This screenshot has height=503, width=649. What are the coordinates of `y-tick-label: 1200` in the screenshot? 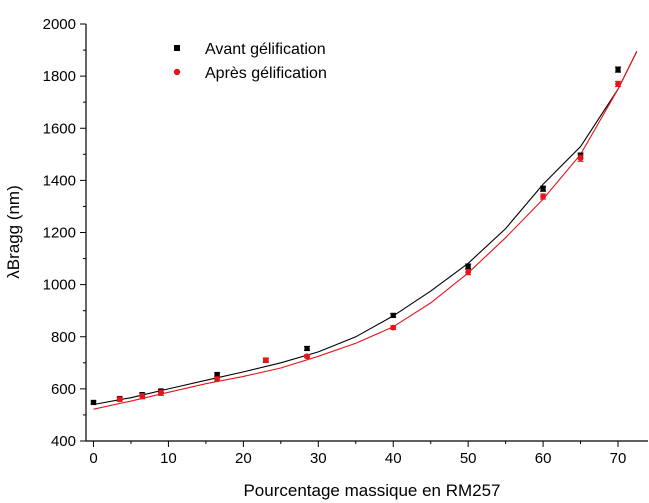 It's located at (59, 233).